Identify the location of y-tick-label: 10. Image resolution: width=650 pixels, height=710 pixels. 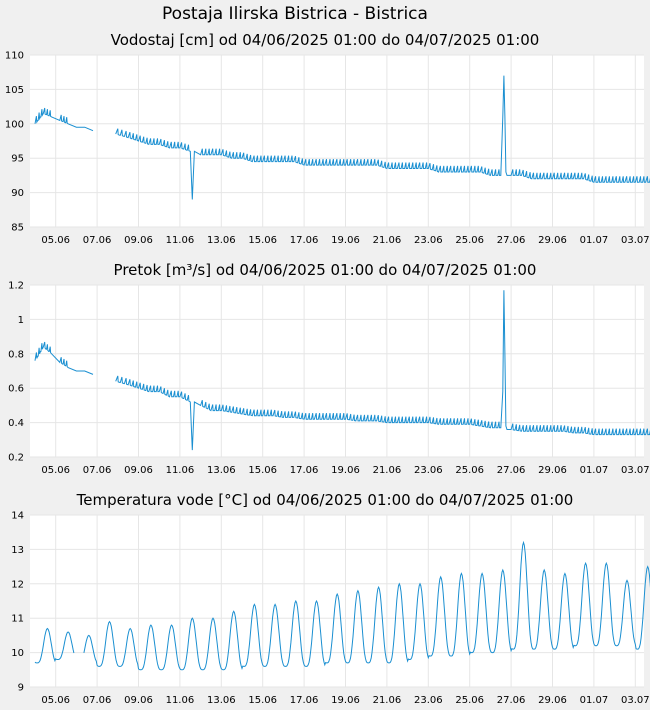
(17, 653).